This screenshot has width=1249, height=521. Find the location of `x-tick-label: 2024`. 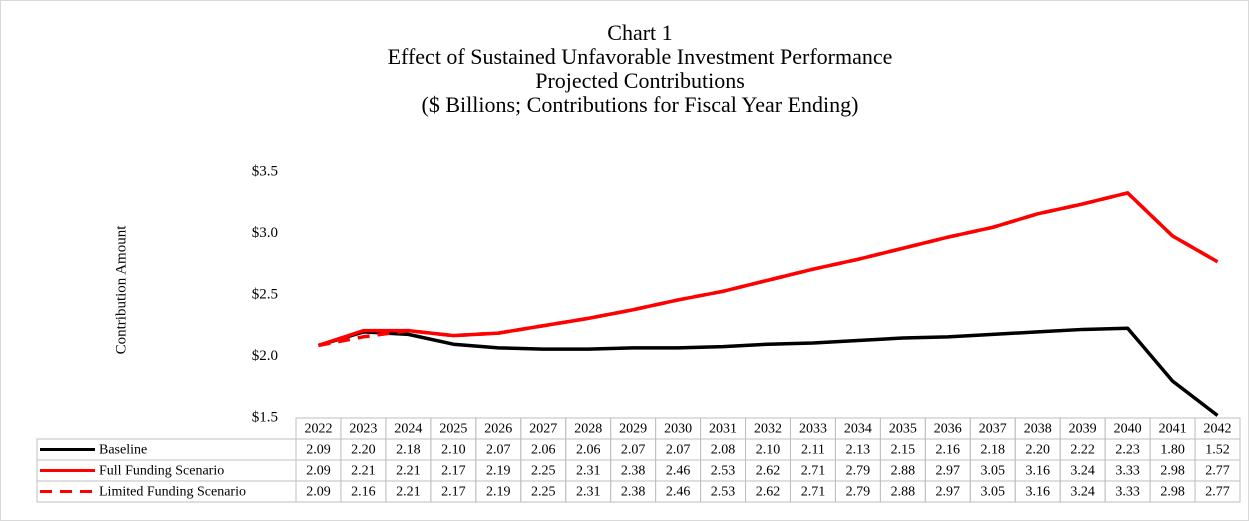

x-tick-label: 2024 is located at coordinates (408, 429).